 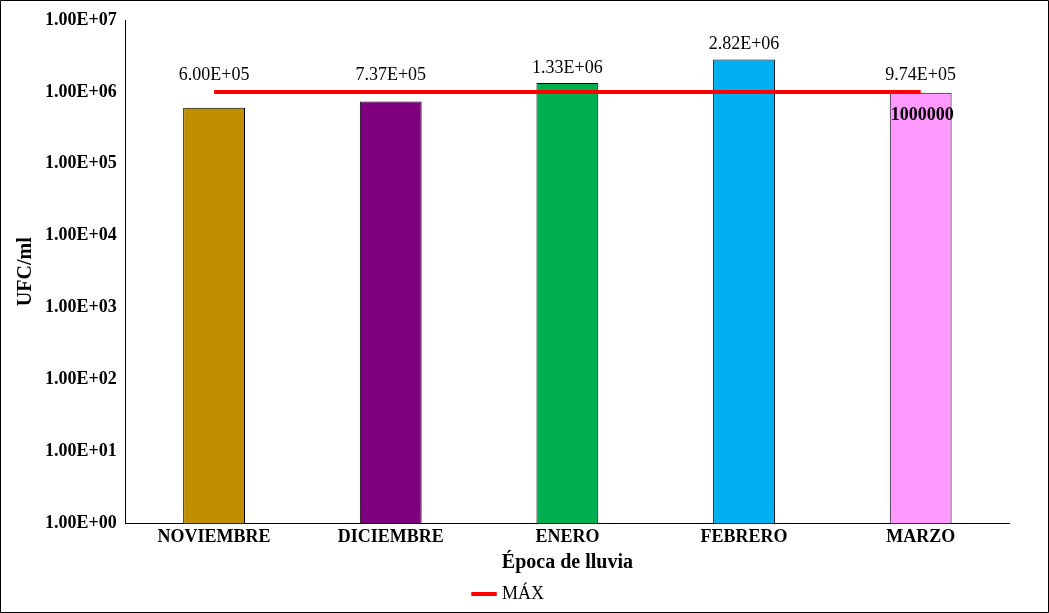 I want to click on data-label: 1.33E+06, so click(x=567, y=66).